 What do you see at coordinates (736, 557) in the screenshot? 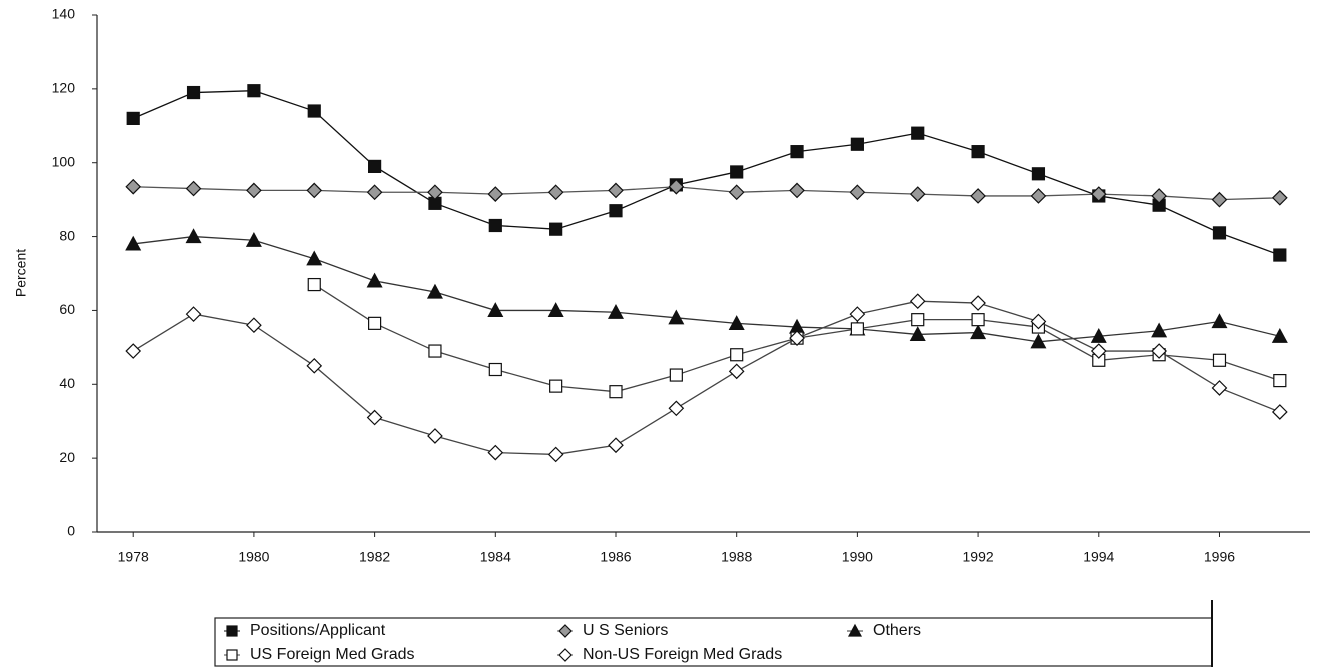
I see `x-tick-label: 1988` at bounding box center [736, 557].